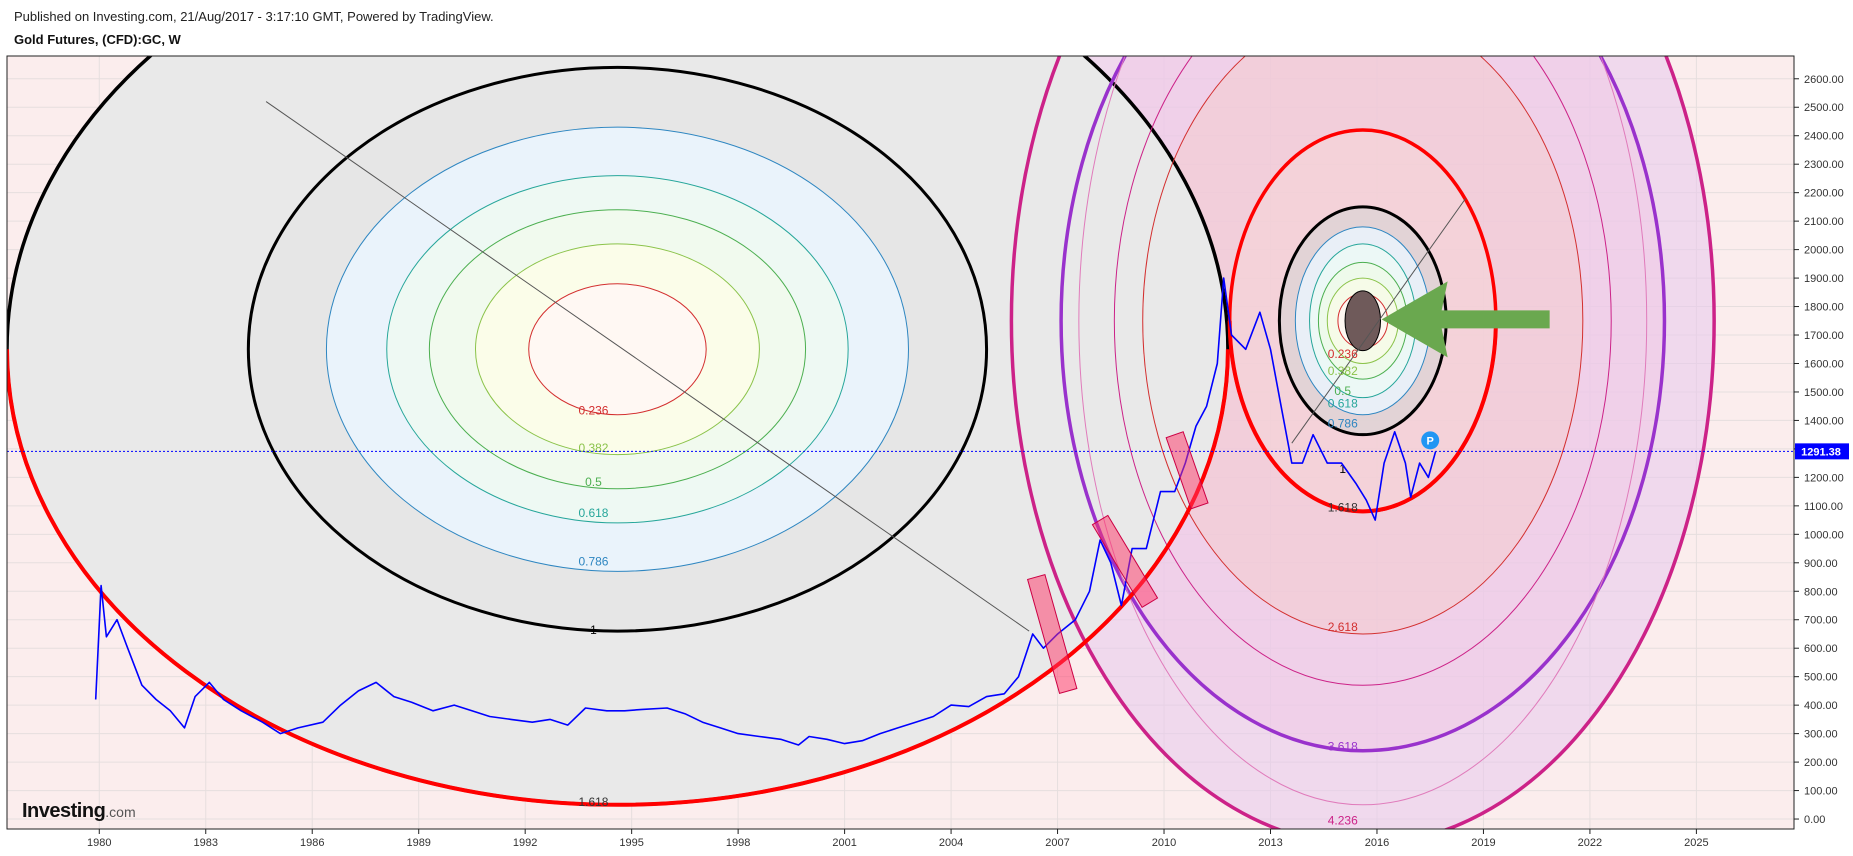 Image resolution: width=1853 pixels, height=856 pixels. What do you see at coordinates (418, 843) in the screenshot?
I see `x-tick-label: 1989` at bounding box center [418, 843].